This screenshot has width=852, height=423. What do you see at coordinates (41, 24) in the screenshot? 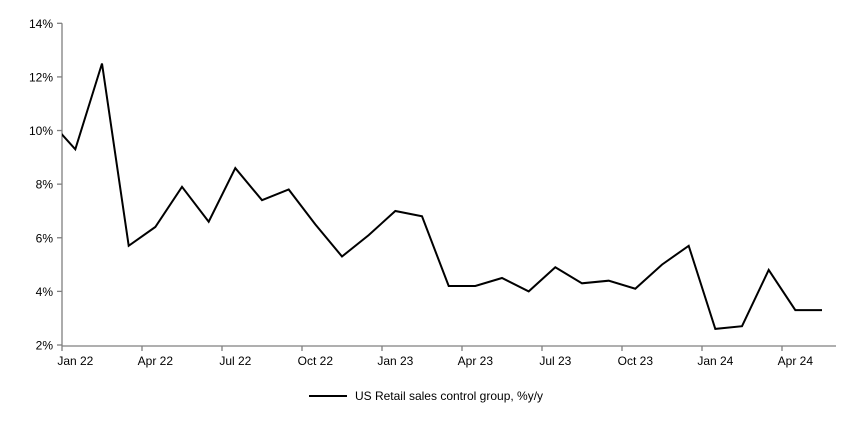
I see `y-tick-label: 14%` at bounding box center [41, 24].